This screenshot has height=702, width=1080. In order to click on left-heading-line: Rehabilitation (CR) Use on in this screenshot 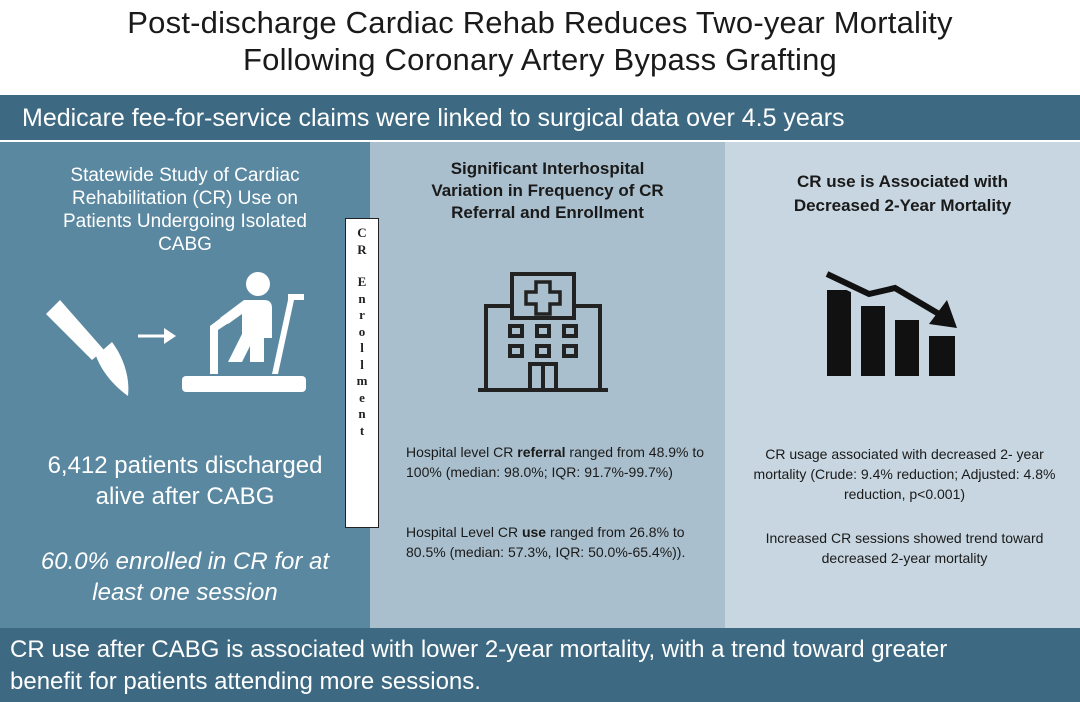, I will do `click(185, 198)`.